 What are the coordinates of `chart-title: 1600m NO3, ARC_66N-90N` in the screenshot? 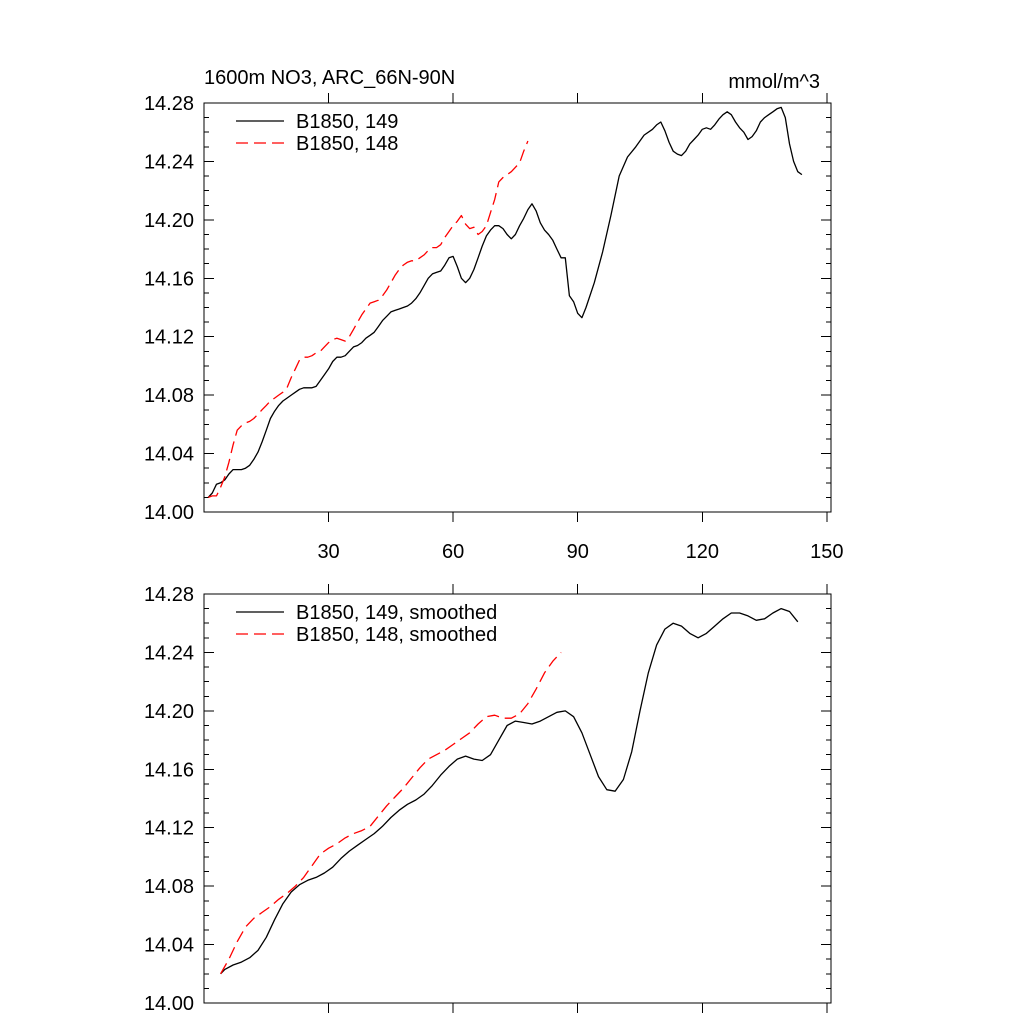 It's located at (329, 78).